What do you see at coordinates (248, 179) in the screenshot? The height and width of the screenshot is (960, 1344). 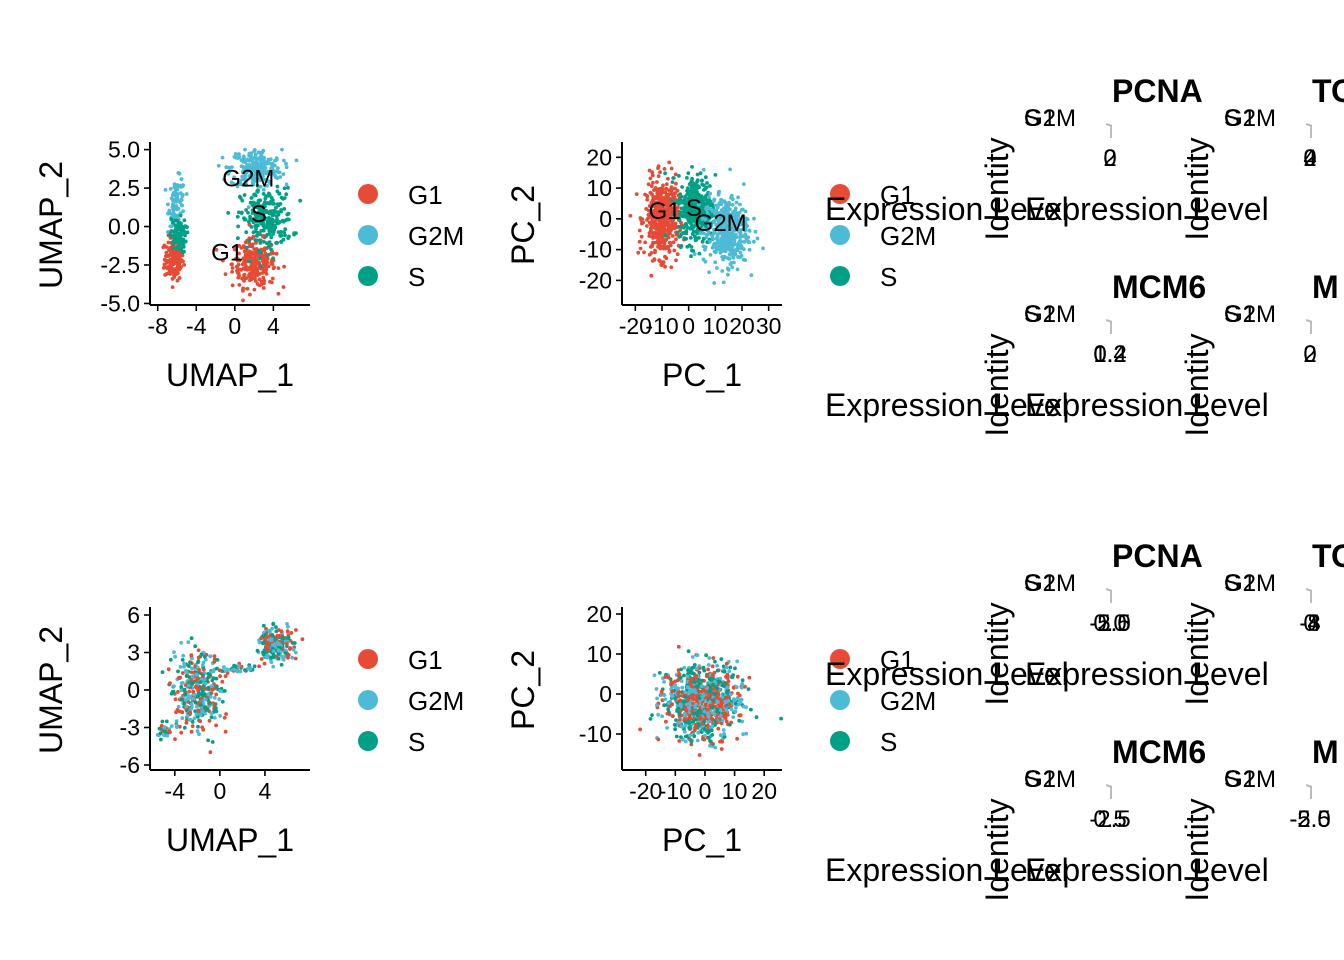 I see `row1-umap-cluster-label: G2M` at bounding box center [248, 179].